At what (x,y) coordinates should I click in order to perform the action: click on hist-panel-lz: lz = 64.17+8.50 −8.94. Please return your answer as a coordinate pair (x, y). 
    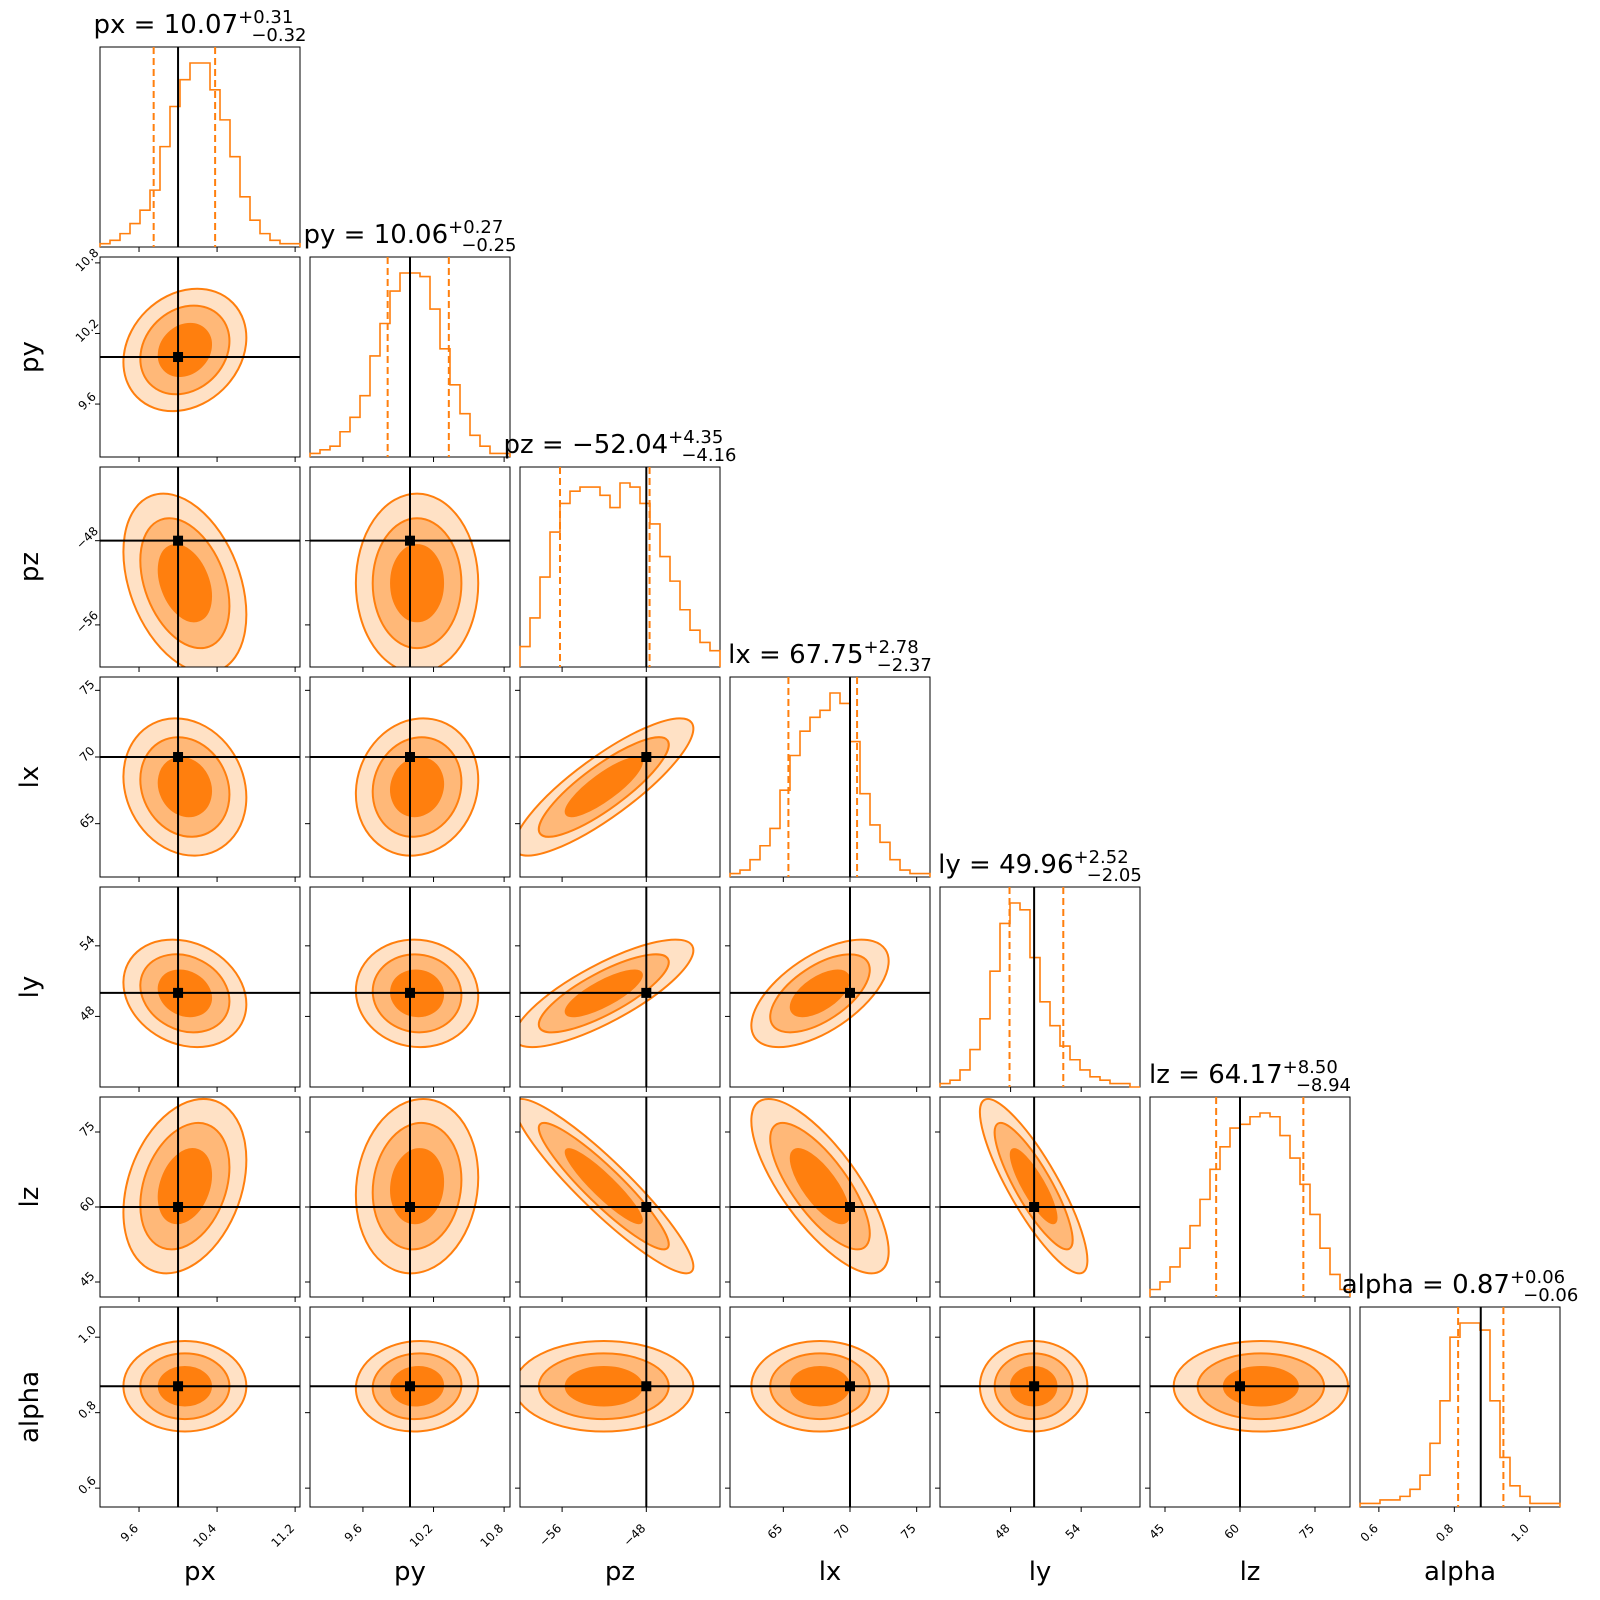
    Looking at the image, I should click on (1250, 1179).